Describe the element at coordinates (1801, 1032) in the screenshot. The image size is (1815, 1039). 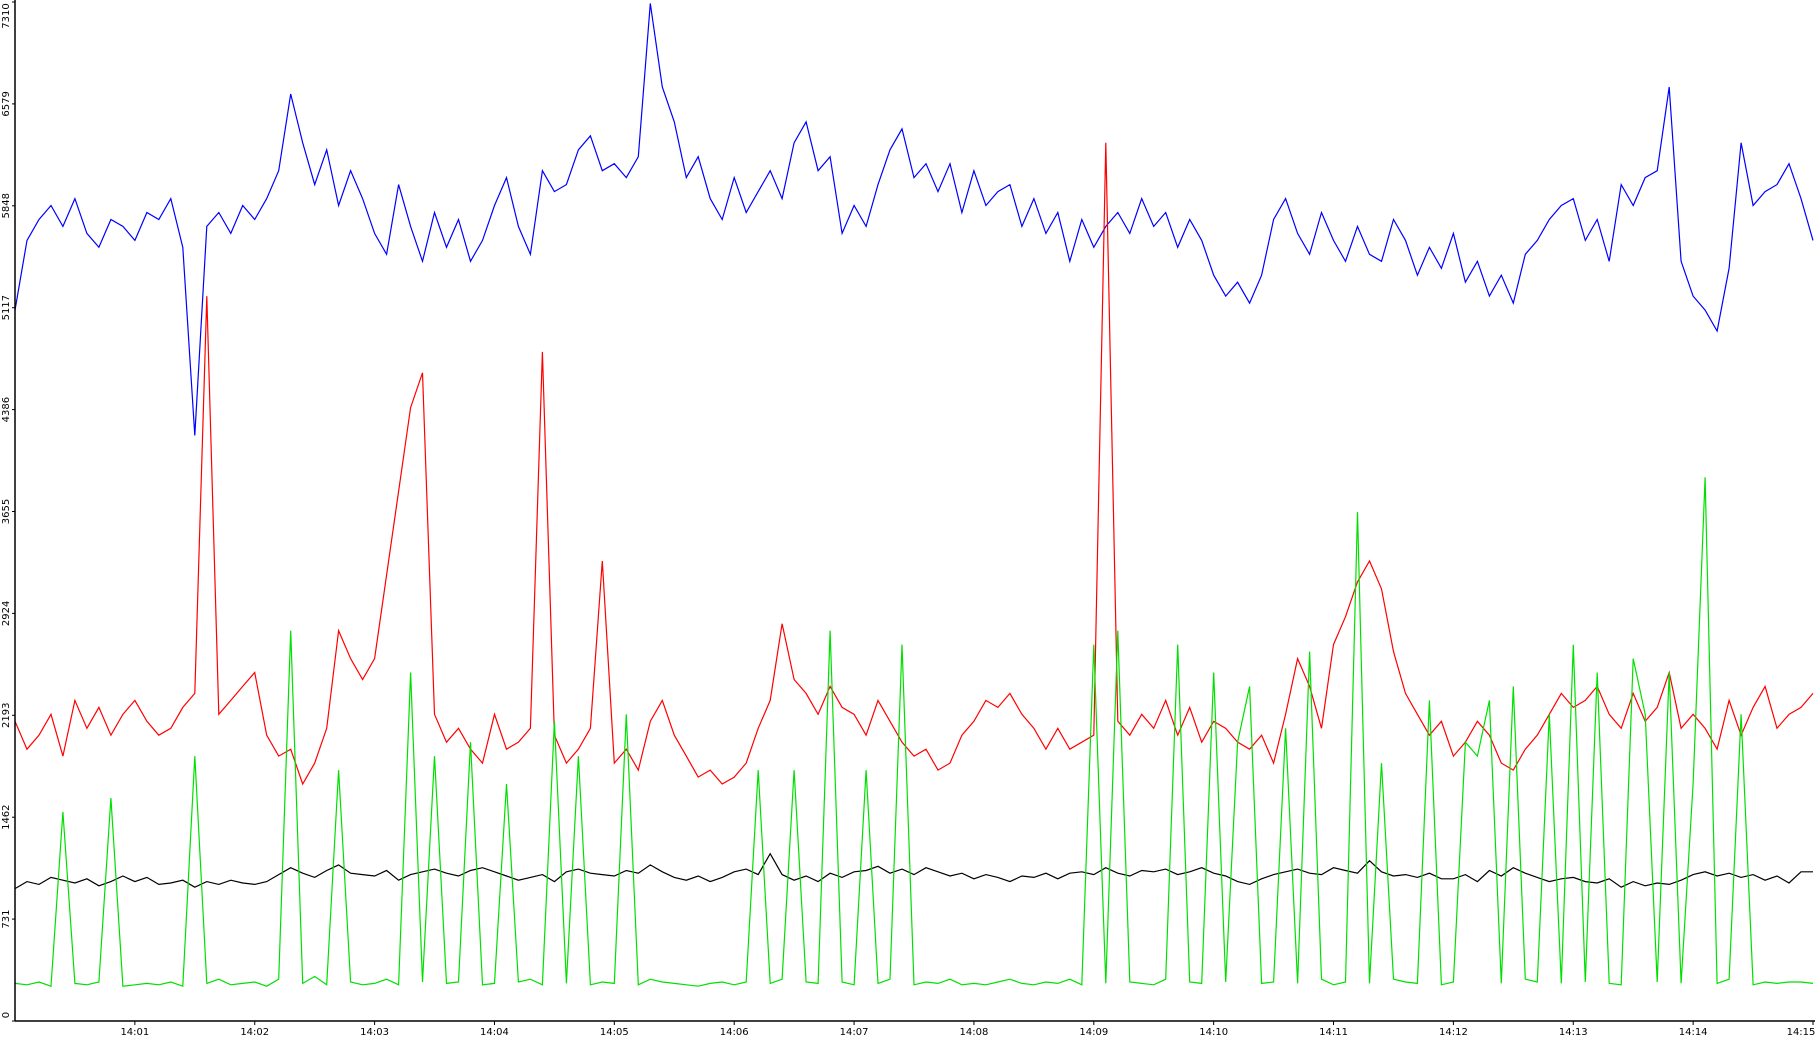
I see `x-tick-label: 14:15` at that location.